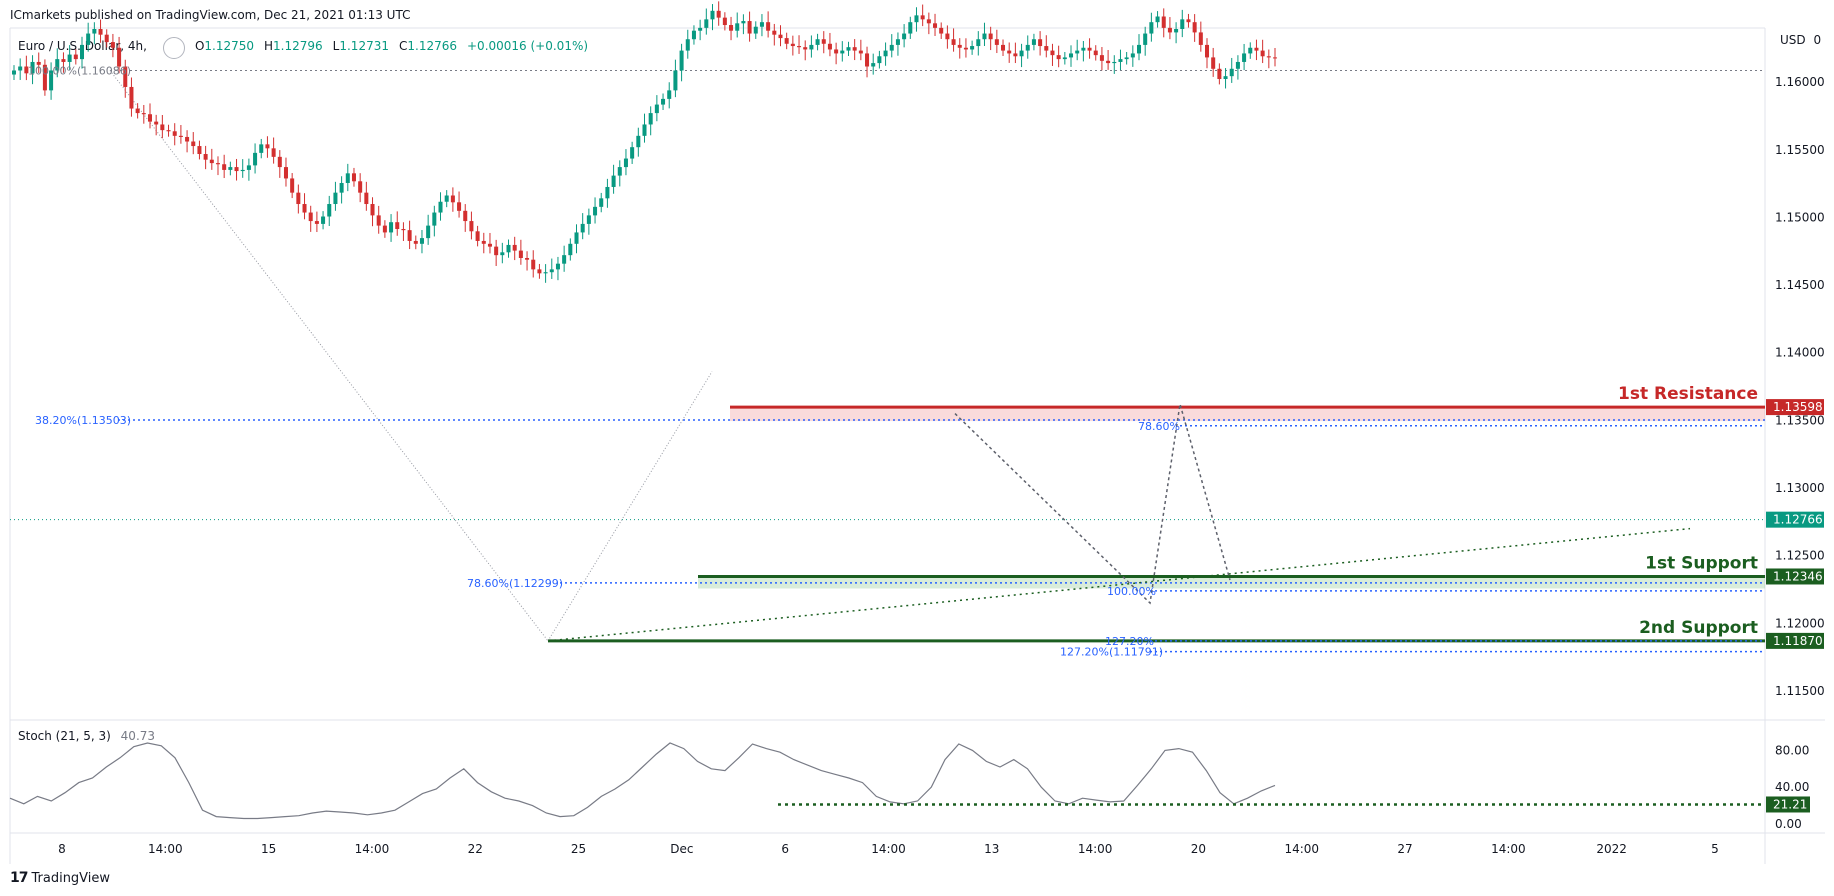  What do you see at coordinates (64, 736) in the screenshot?
I see `stochastic-name: Stoch (21, 5, 3)` at bounding box center [64, 736].